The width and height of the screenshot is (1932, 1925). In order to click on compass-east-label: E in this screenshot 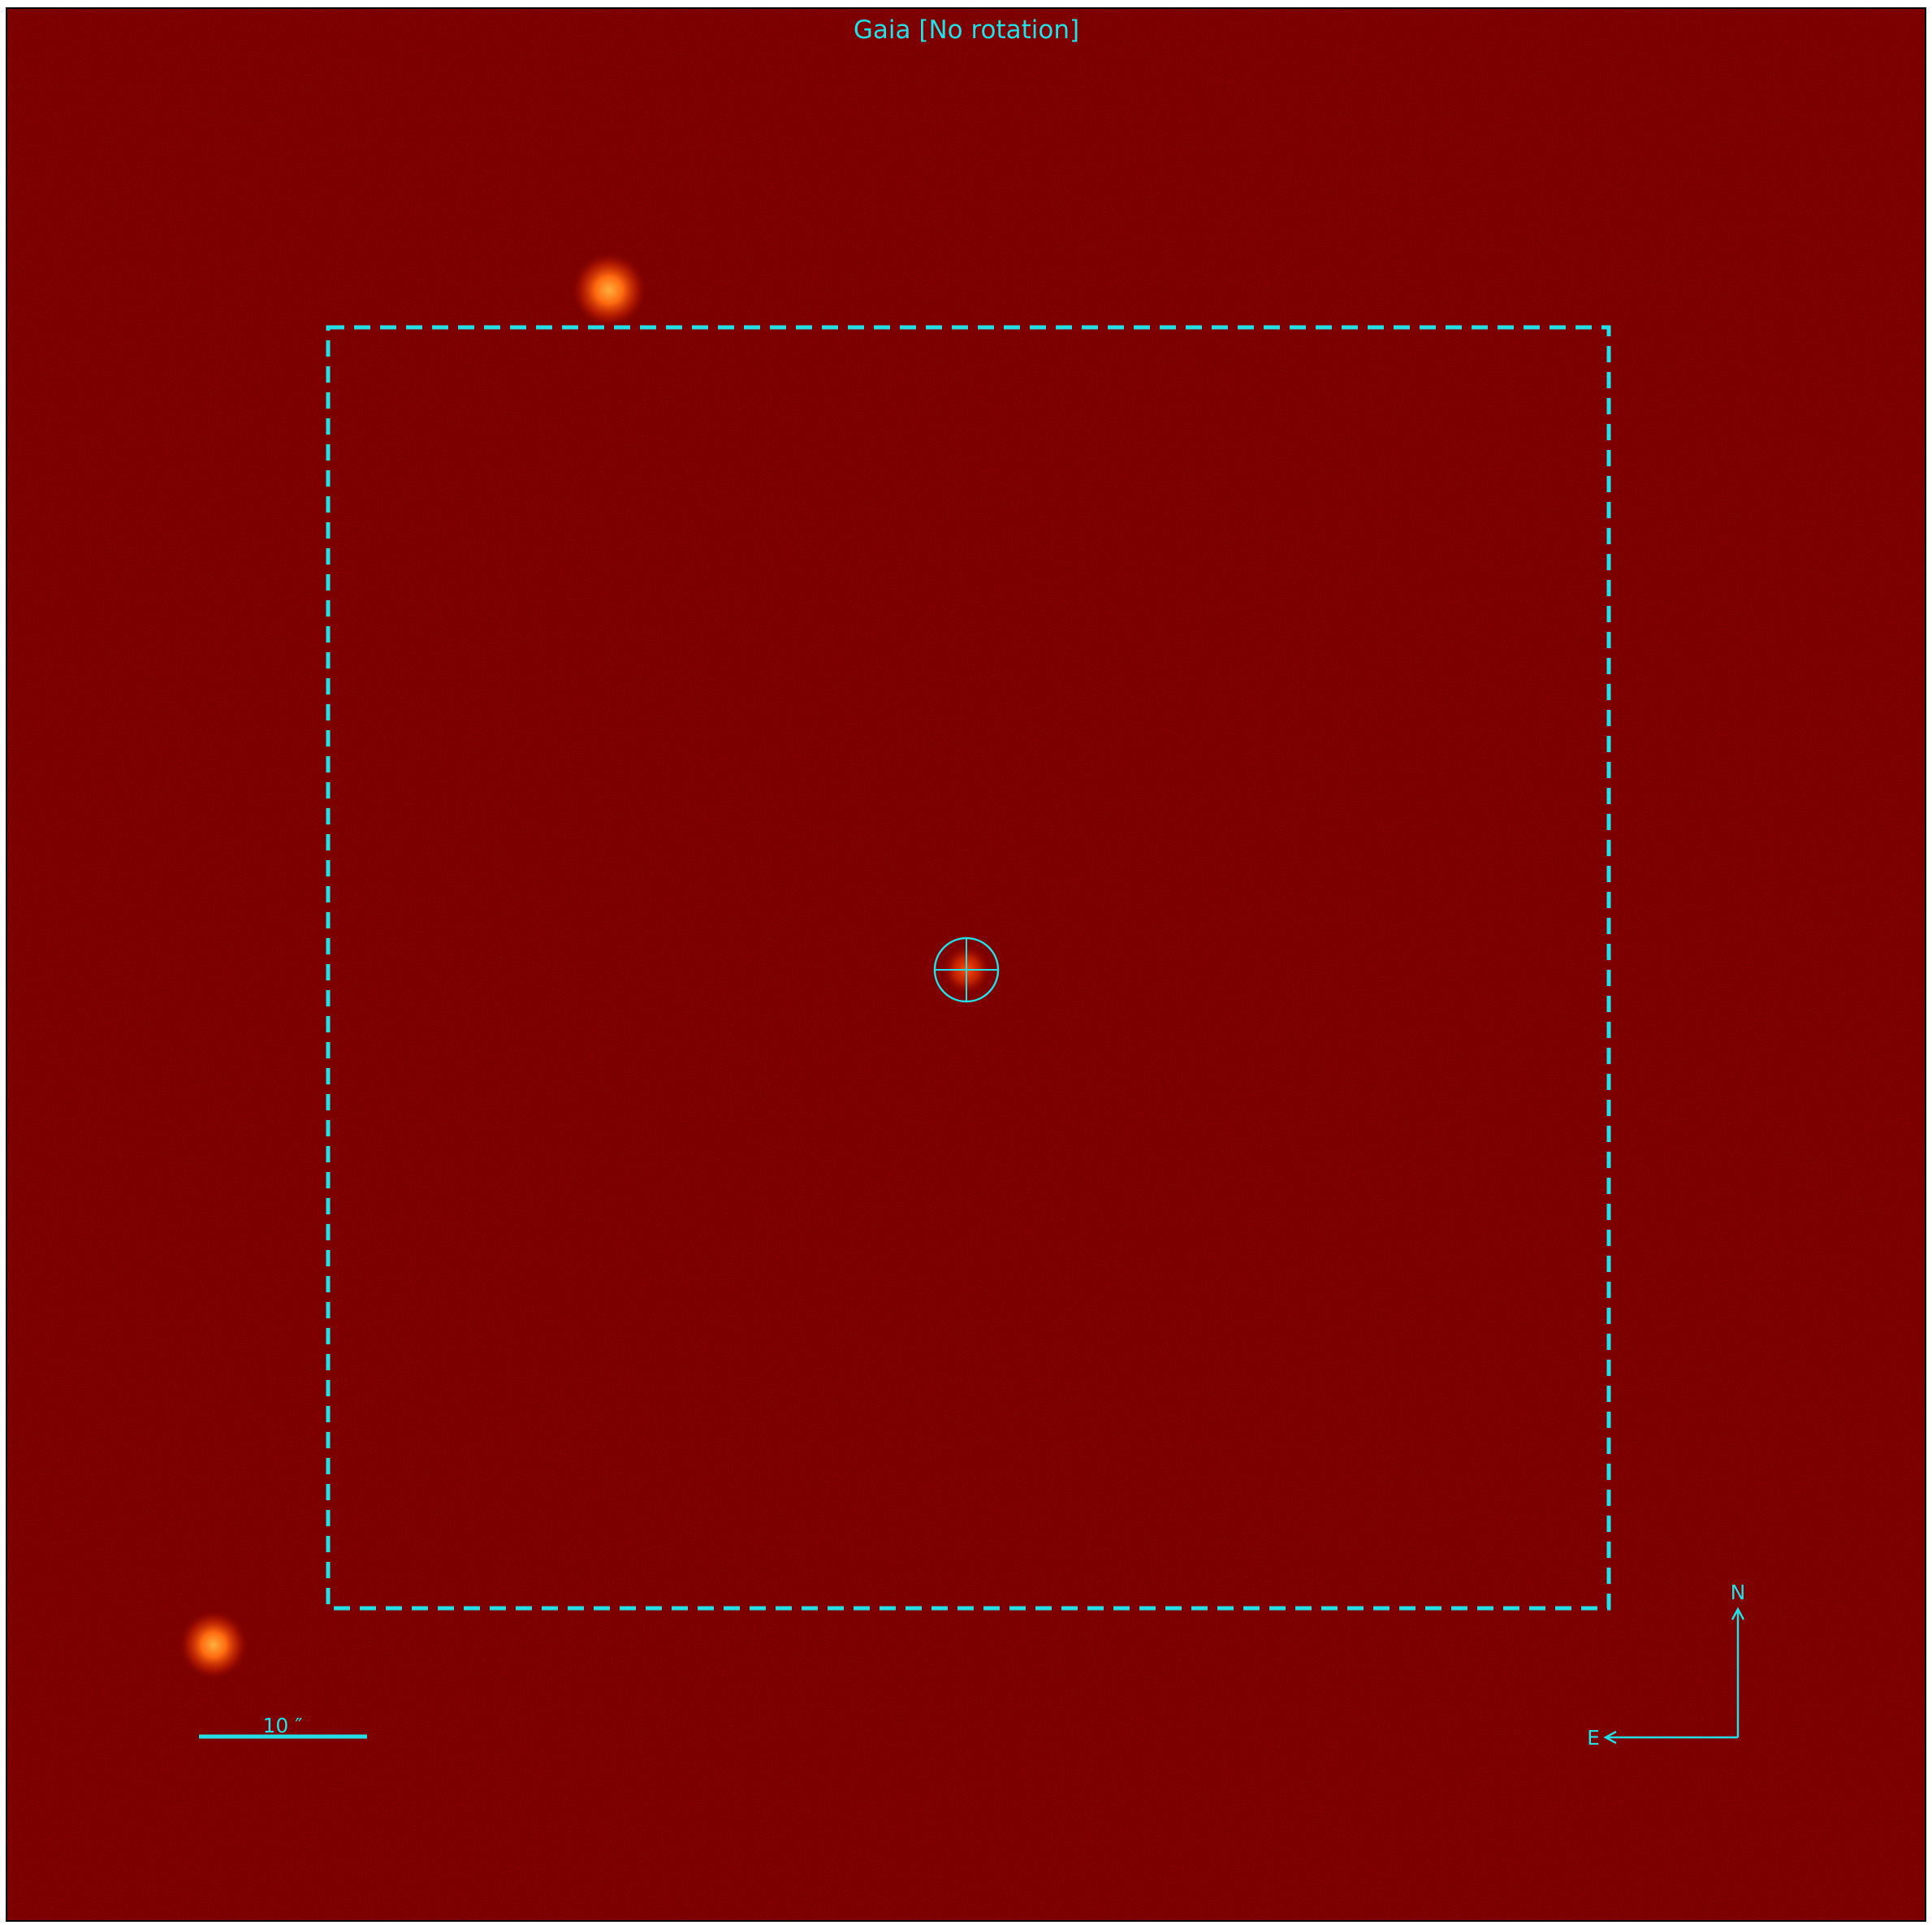, I will do `click(1594, 1738)`.